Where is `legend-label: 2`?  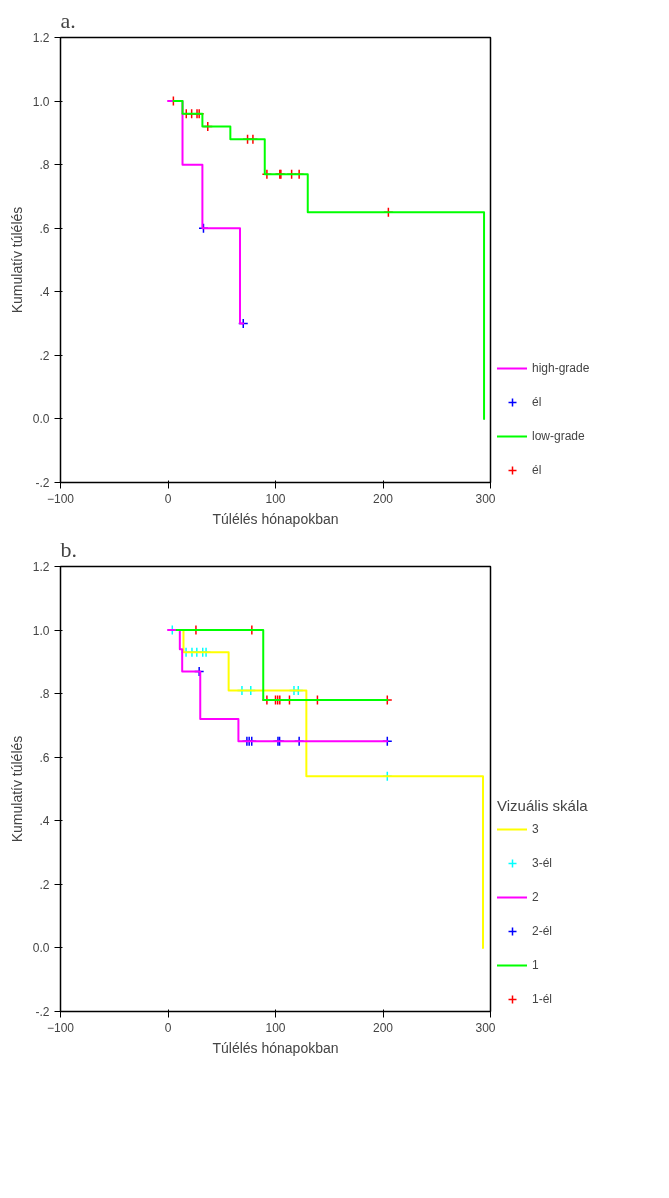
legend-label: 2 is located at coordinates (536, 897).